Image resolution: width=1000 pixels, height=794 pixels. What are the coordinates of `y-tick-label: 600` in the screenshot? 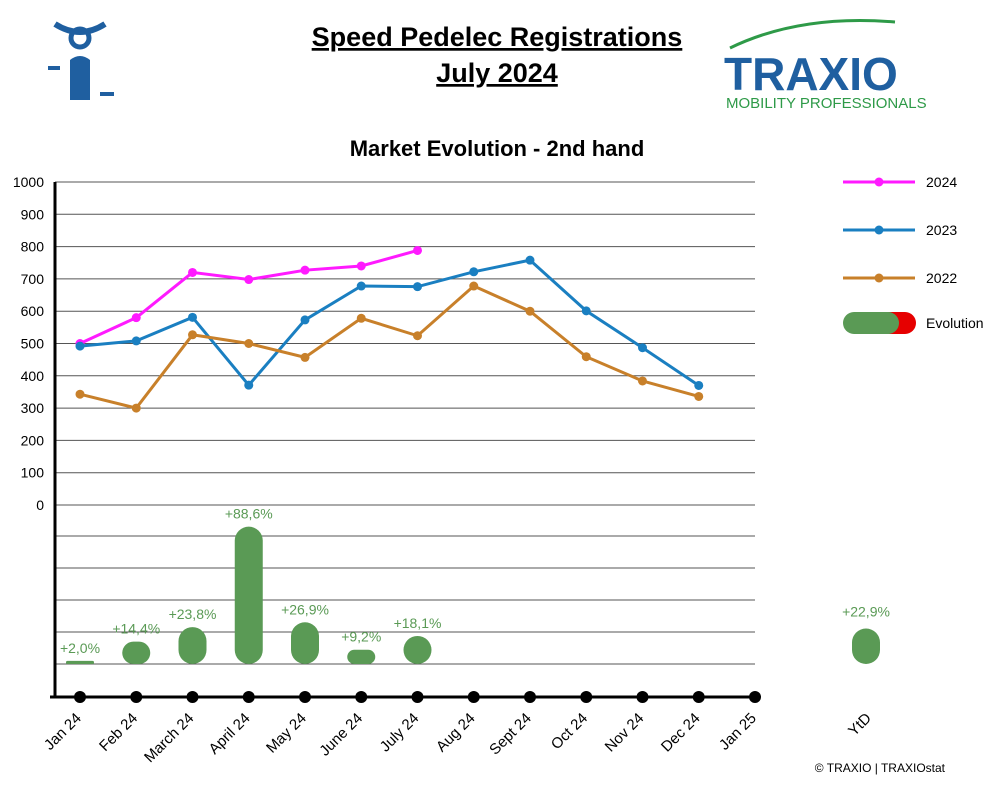 It's located at (33, 311).